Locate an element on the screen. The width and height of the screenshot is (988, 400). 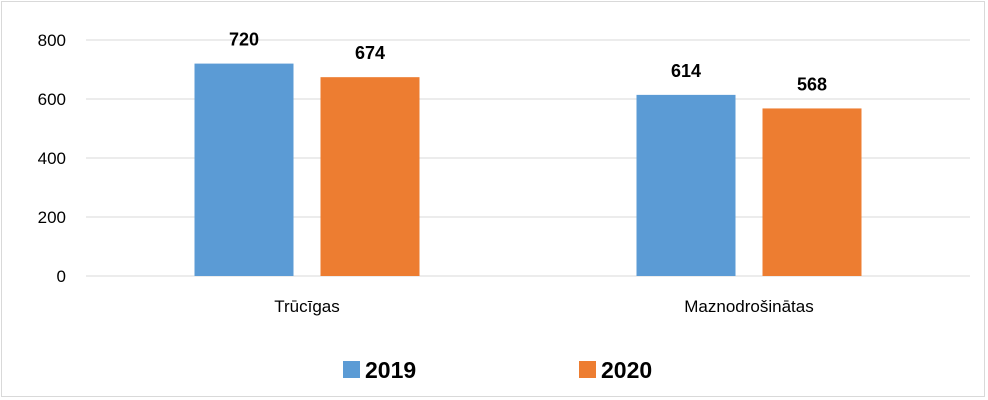
data-label: 720 is located at coordinates (244, 40).